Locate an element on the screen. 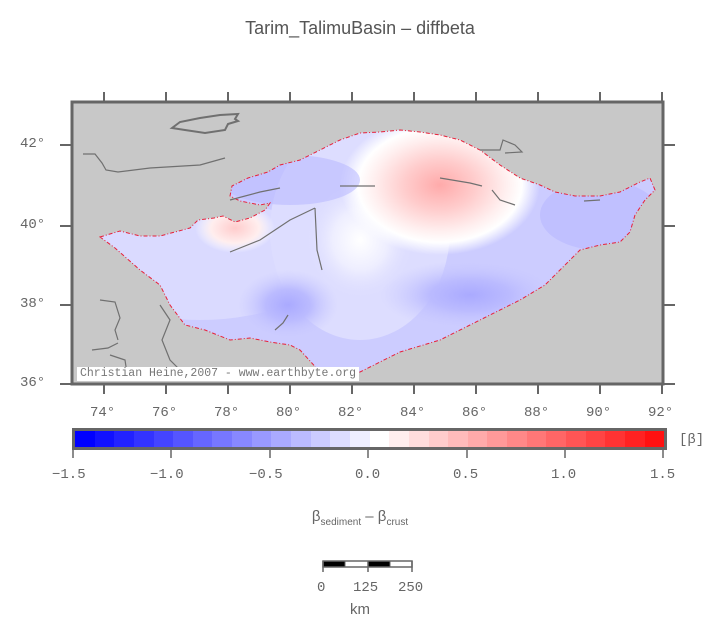 The image size is (720, 638). y-tick-label: 36° is located at coordinates (33, 383).